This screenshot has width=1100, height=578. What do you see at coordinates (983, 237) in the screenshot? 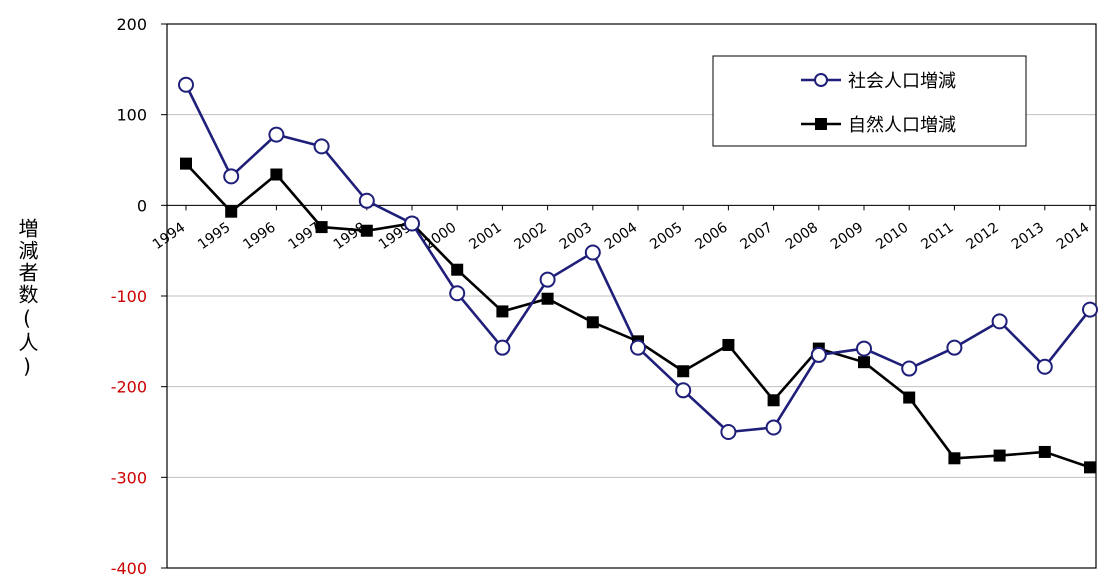
I see `x-tick-label: 2012` at bounding box center [983, 237].